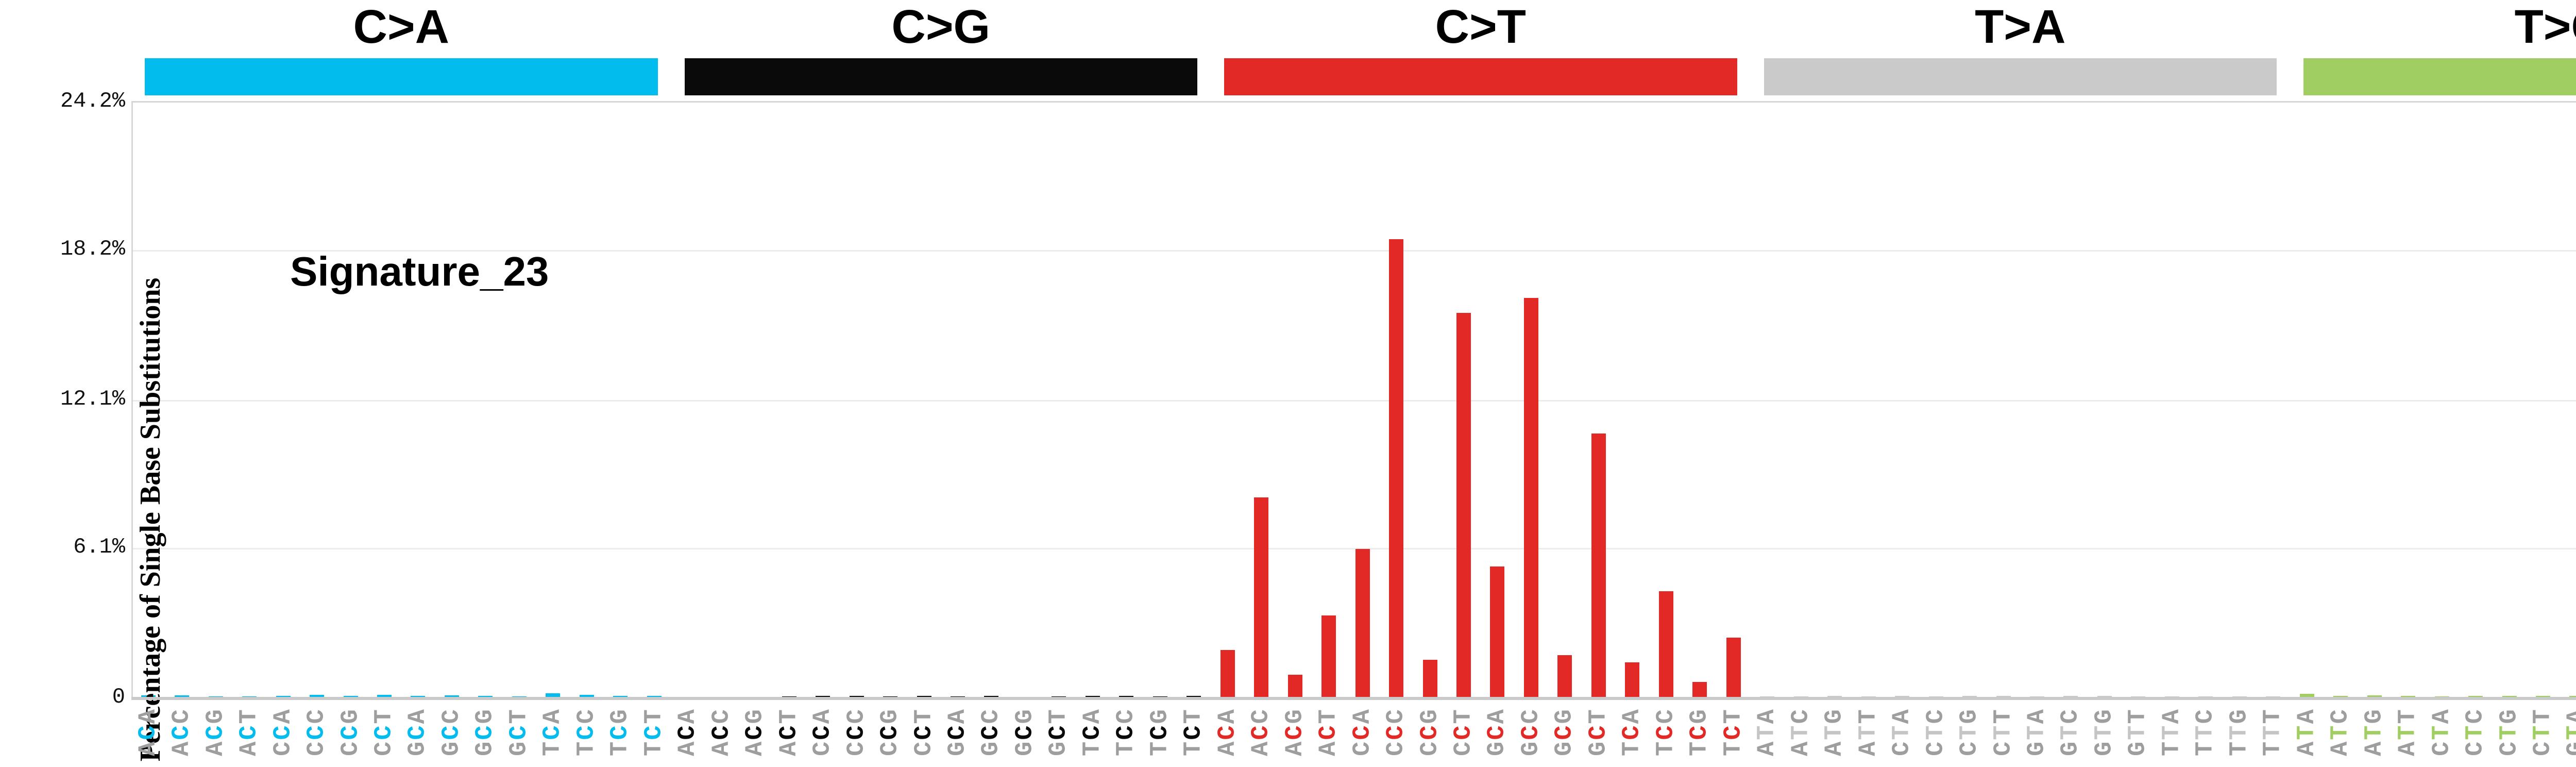 This screenshot has height=767, width=2576. I want to click on bar-T>C-ATC, so click(2340, 697).